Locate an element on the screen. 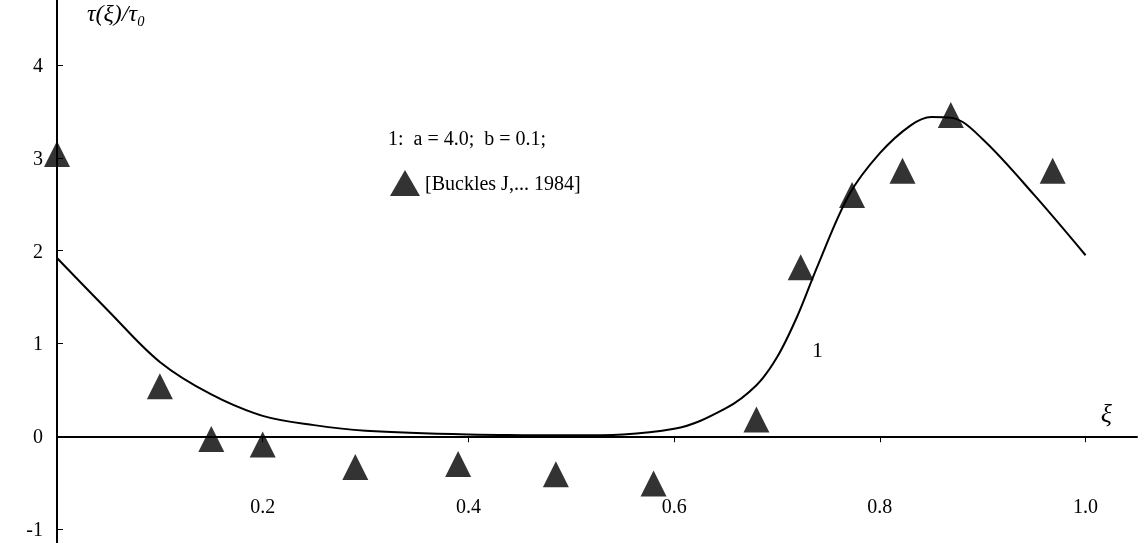  x-tick-label: 0.8 is located at coordinates (880, 506).